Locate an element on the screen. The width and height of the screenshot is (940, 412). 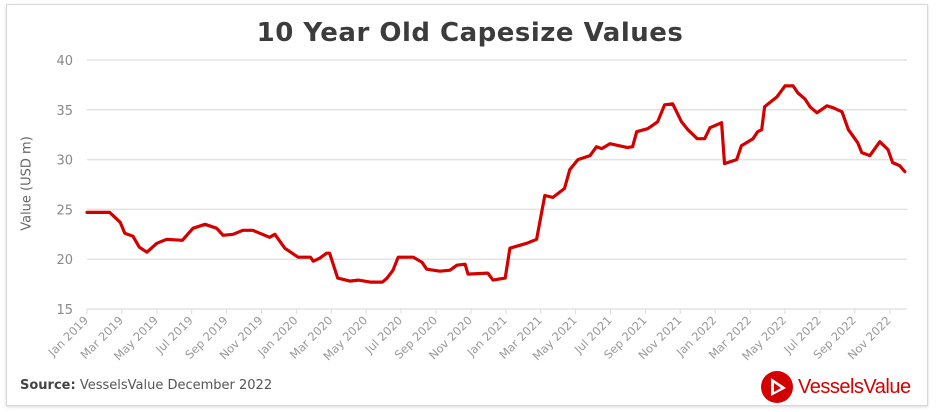
chart-title: 10 Year Old Capesize Values is located at coordinates (470, 33).